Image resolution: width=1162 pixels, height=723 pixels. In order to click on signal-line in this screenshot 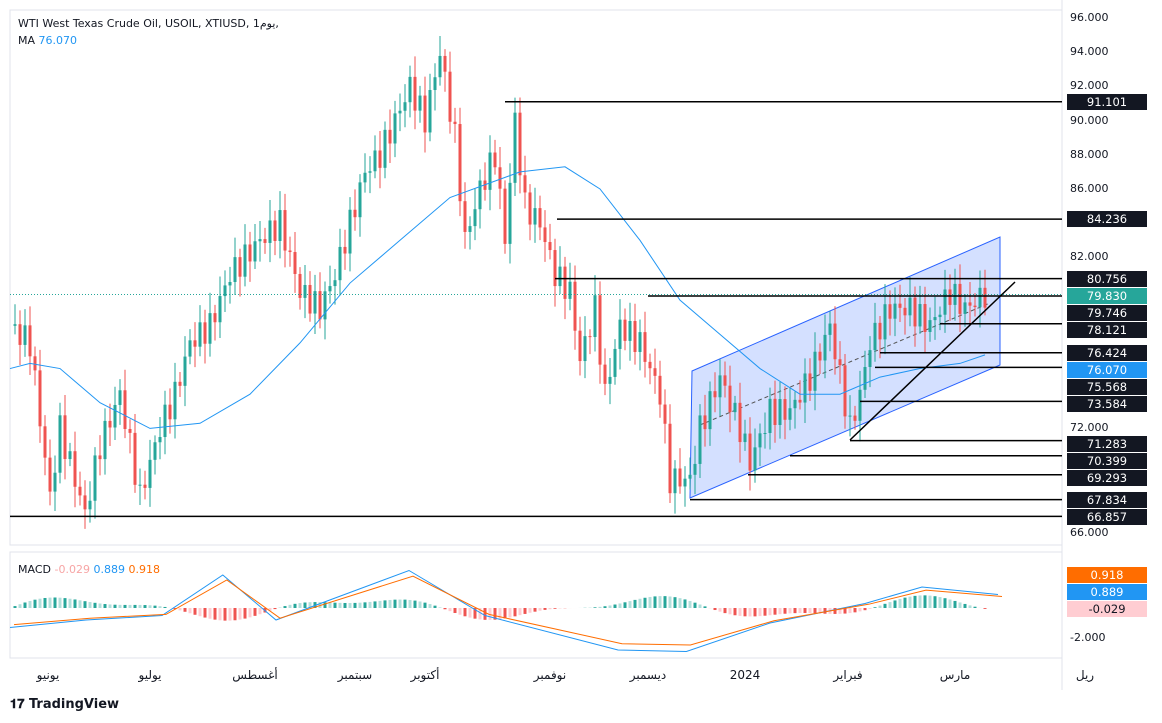, I will do `click(508, 610)`.